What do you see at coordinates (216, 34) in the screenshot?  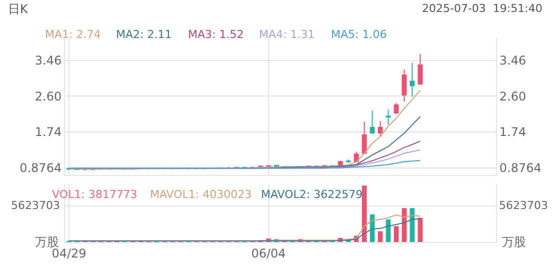 I see `text: MA3: 1.52` at bounding box center [216, 34].